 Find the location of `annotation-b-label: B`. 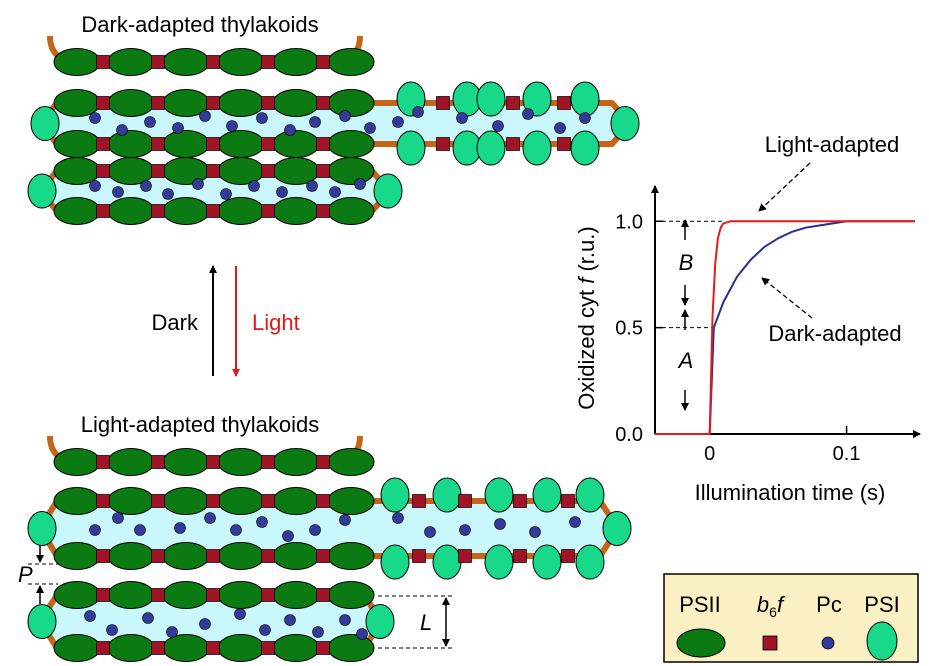

annotation-b-label: B is located at coordinates (686, 262).